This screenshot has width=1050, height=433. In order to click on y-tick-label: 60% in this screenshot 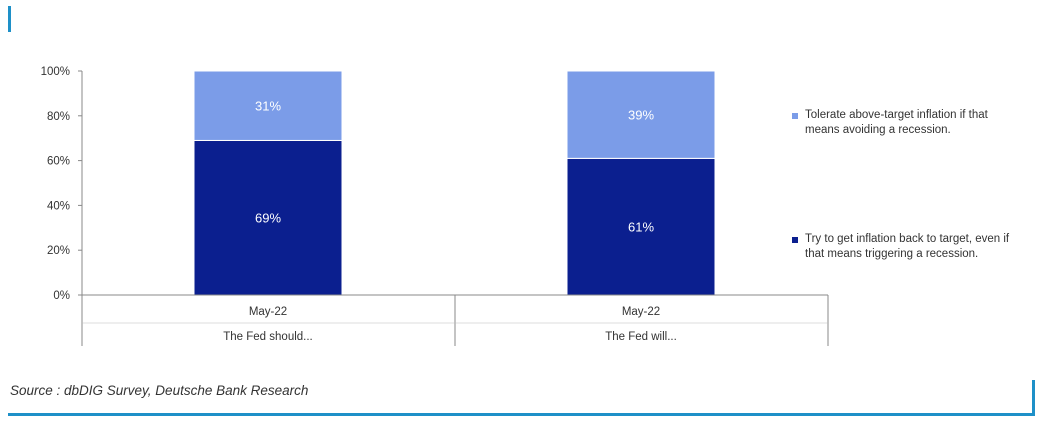, I will do `click(58, 162)`.